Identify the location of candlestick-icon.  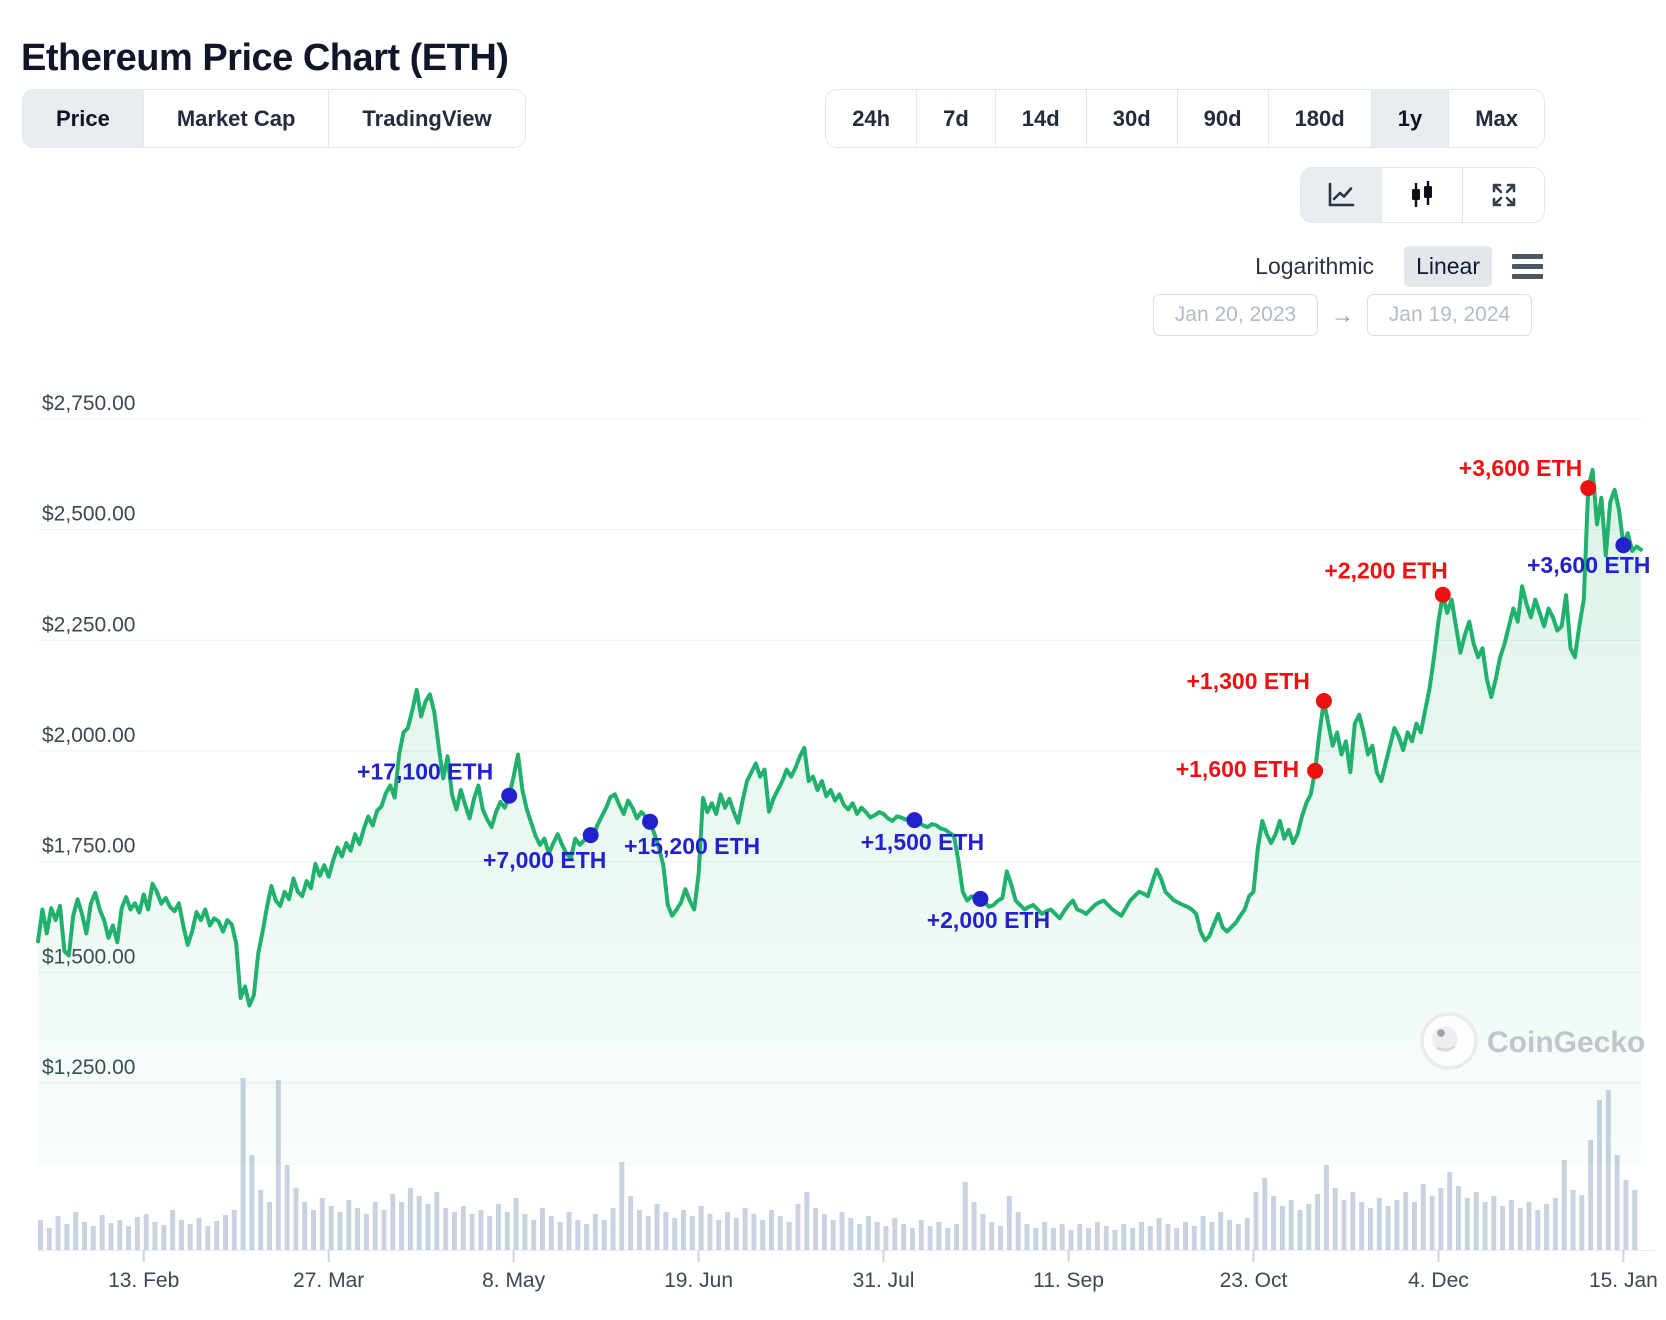
(1422, 195).